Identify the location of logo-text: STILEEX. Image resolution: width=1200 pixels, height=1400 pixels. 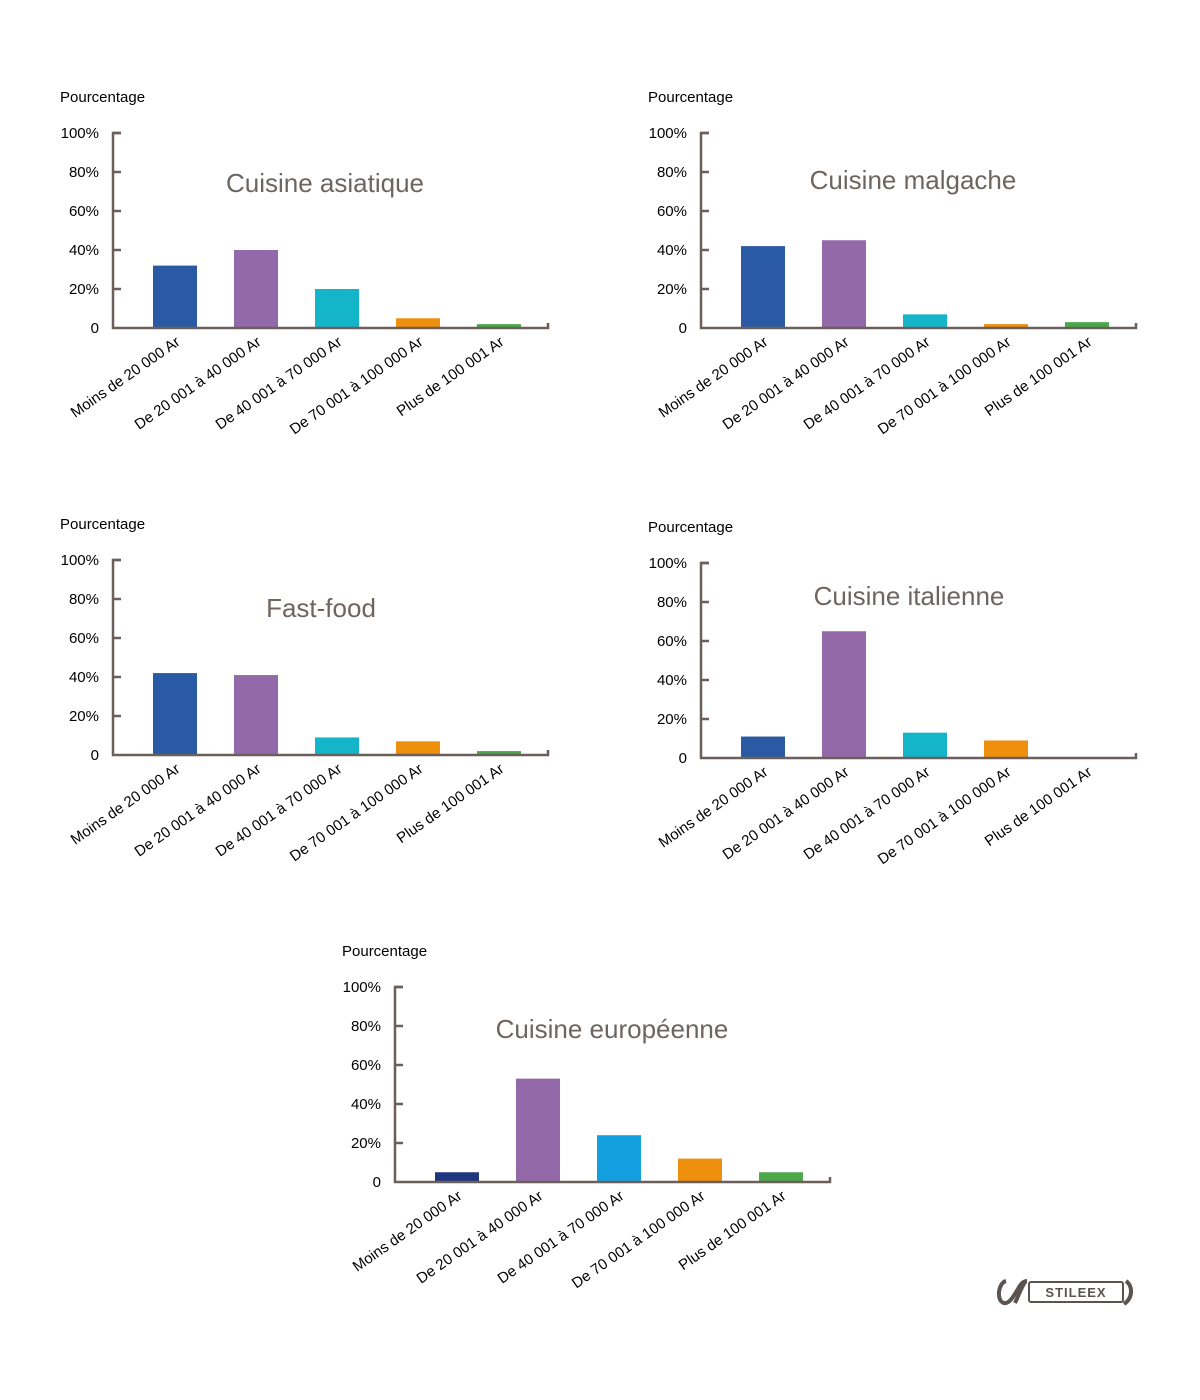
(1075, 1292).